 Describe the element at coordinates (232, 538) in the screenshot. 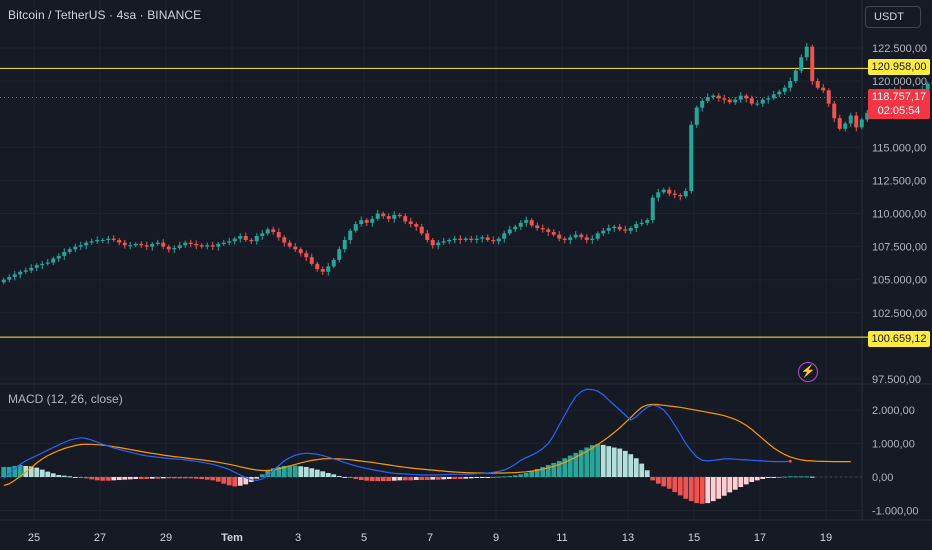

I see `time-tick-label: Tem` at that location.